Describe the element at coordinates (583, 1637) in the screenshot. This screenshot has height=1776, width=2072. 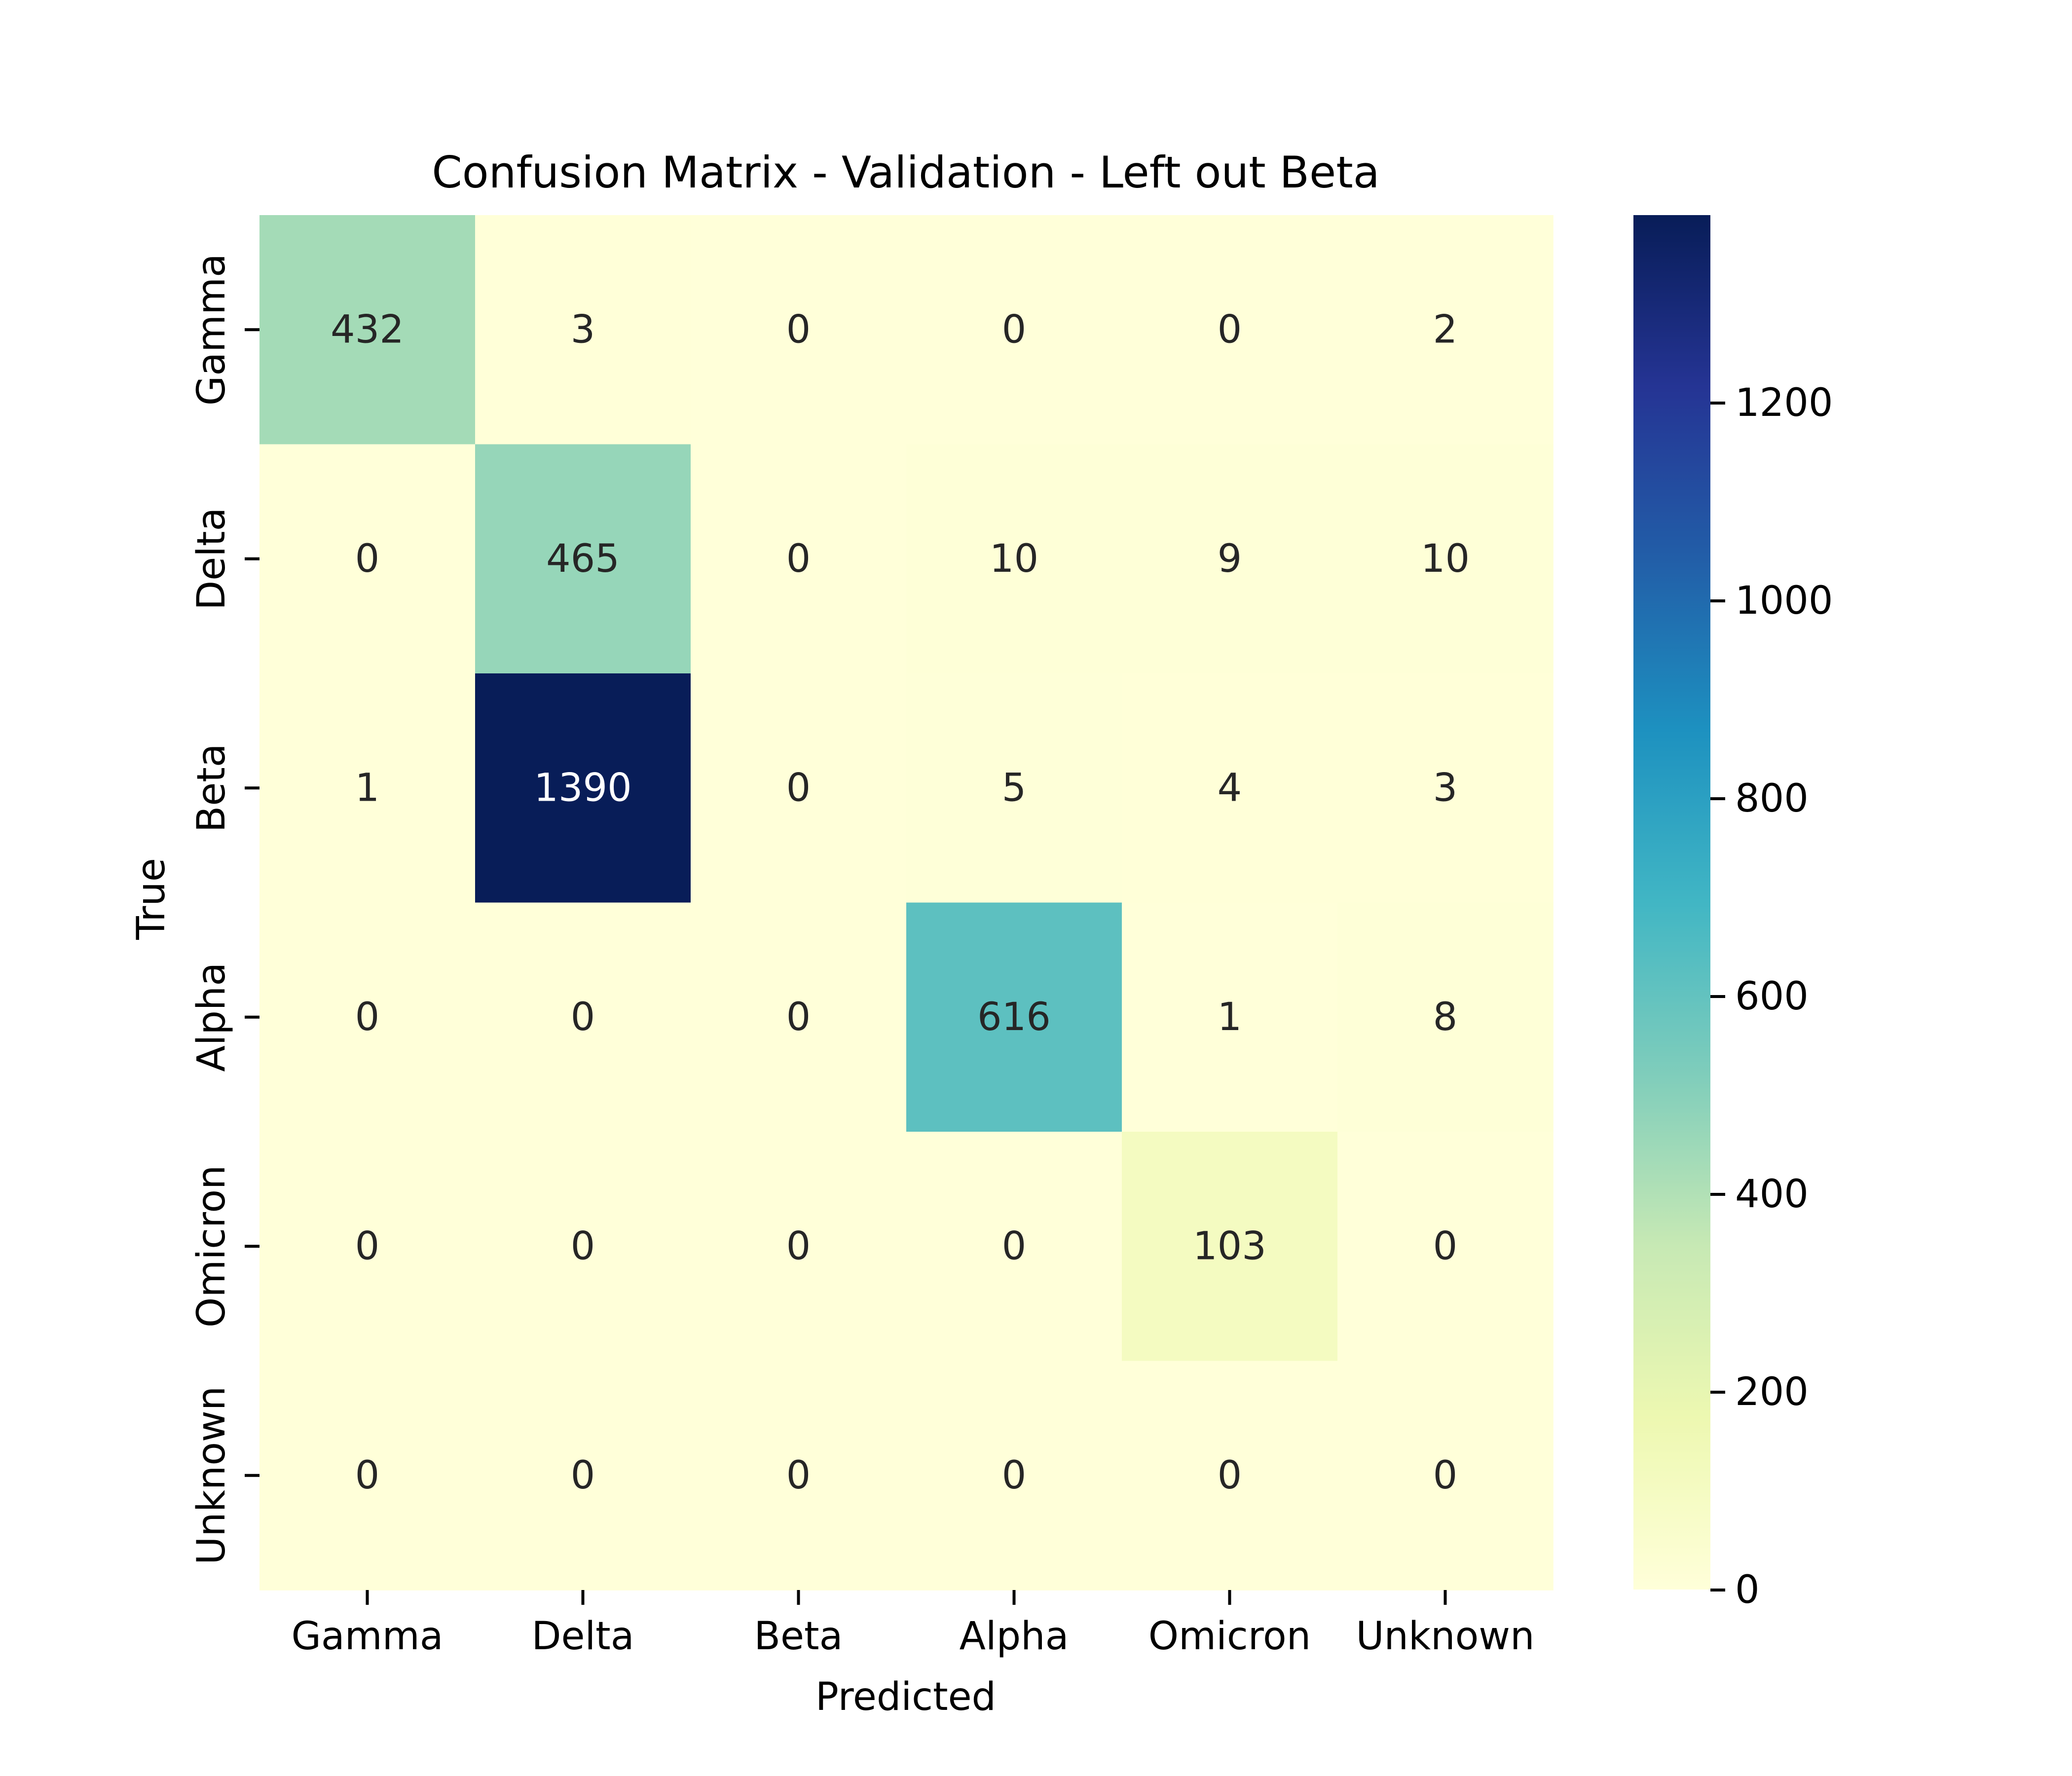
I see `x-tick-label: Delta` at that location.